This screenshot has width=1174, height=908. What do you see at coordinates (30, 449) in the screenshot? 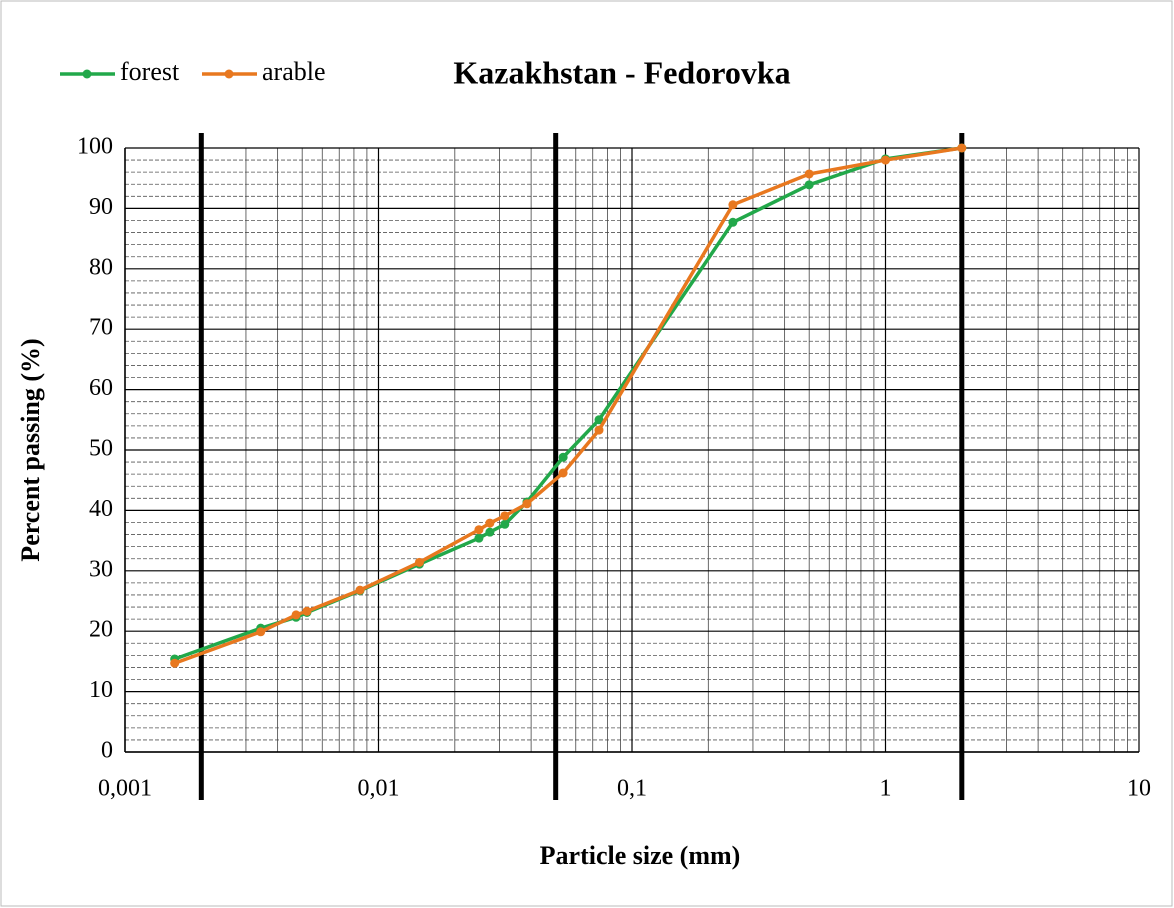
I see `y-axis-label: Percent passing (%)` at bounding box center [30, 449].